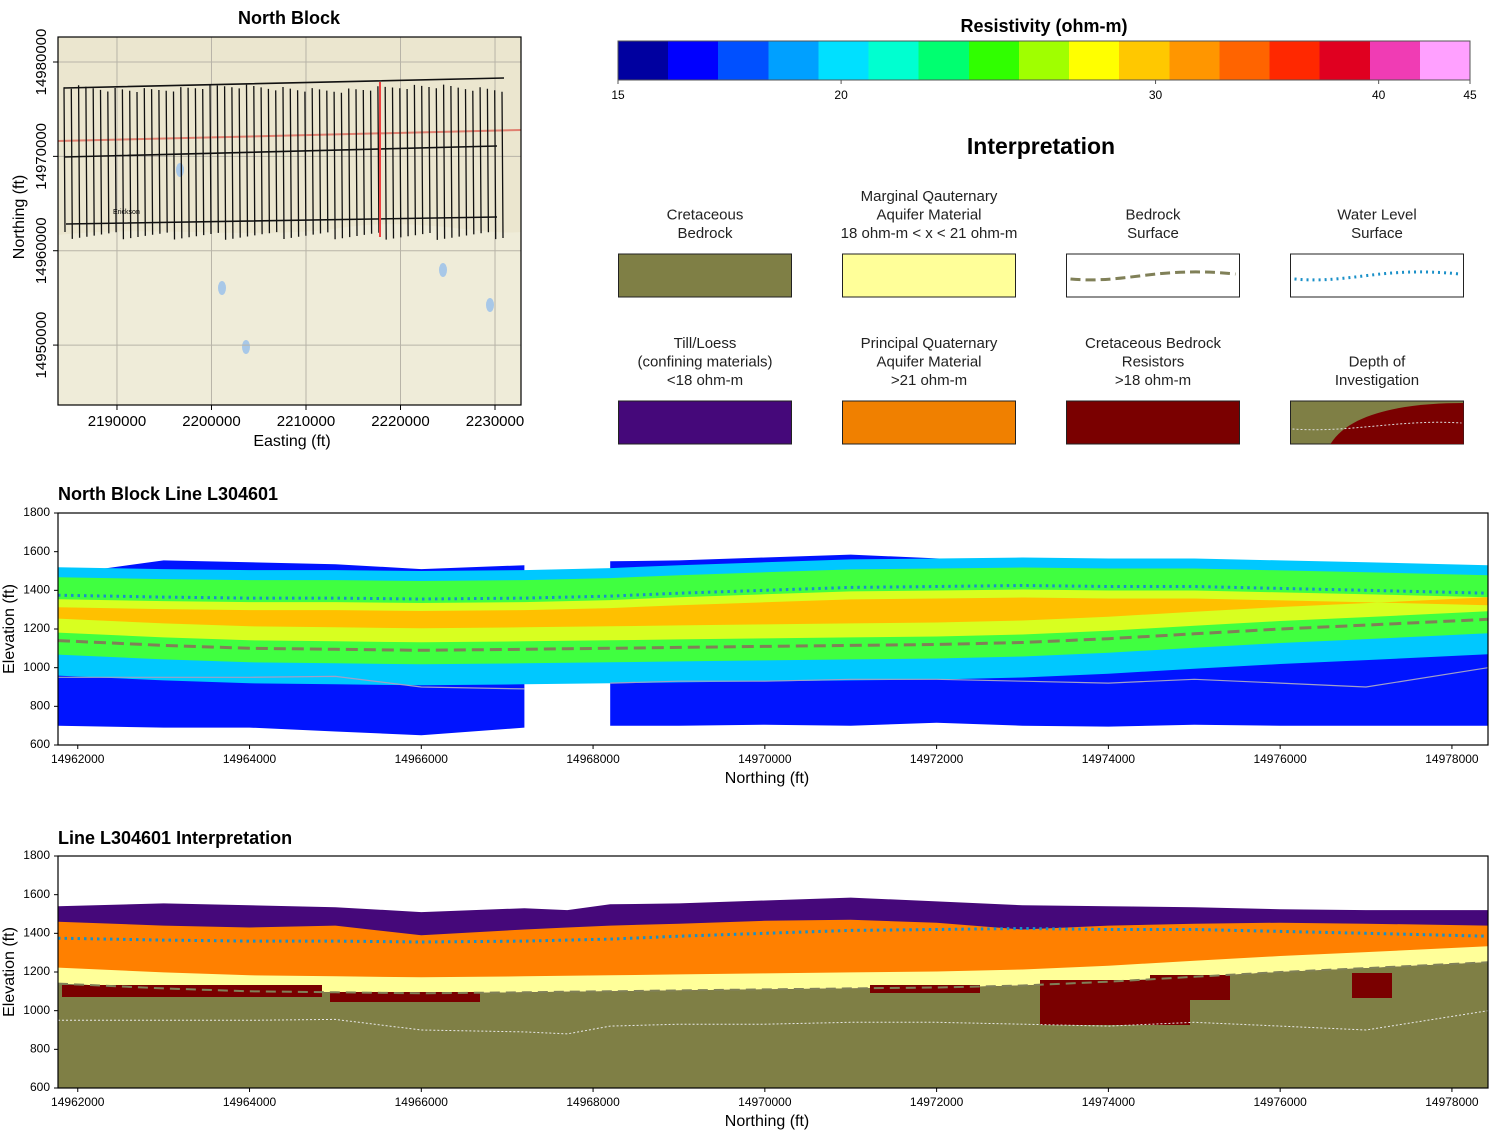 The height and width of the screenshot is (1136, 1490). I want to click on section-title: North Block Line L304601, so click(168, 494).